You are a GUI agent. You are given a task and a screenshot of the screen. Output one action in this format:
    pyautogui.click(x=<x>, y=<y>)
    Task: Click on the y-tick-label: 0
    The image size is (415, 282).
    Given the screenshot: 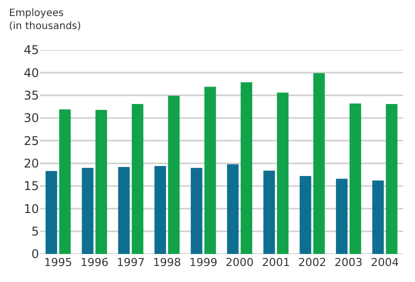 What is the action you would take?
    pyautogui.click(x=35, y=254)
    